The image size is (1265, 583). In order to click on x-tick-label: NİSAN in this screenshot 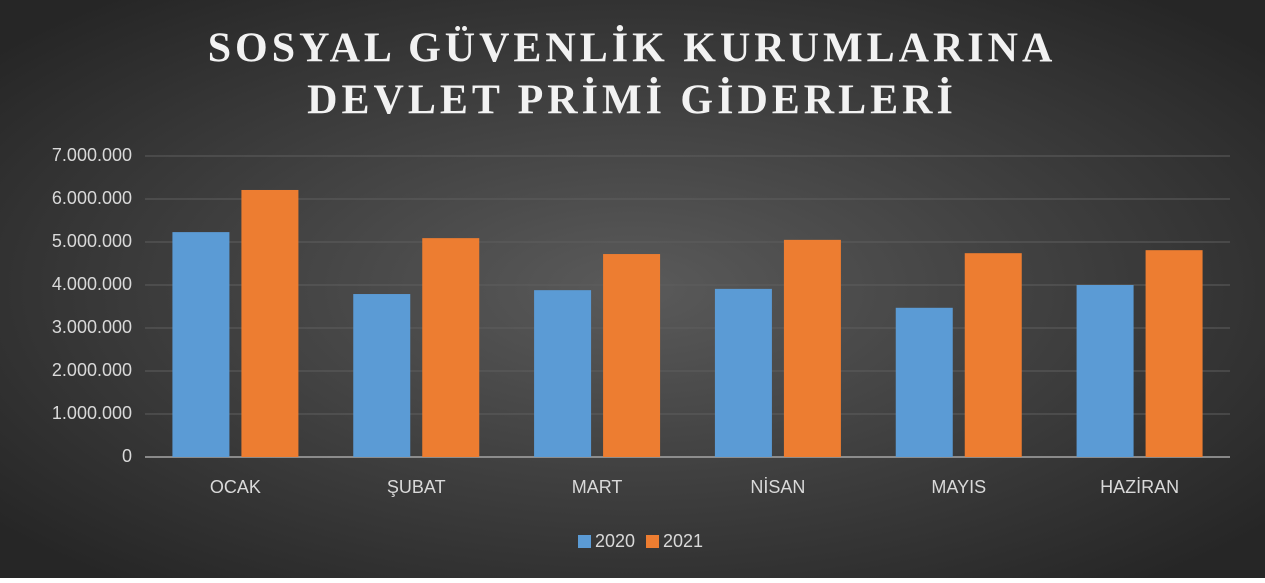, I will do `click(777, 487)`.